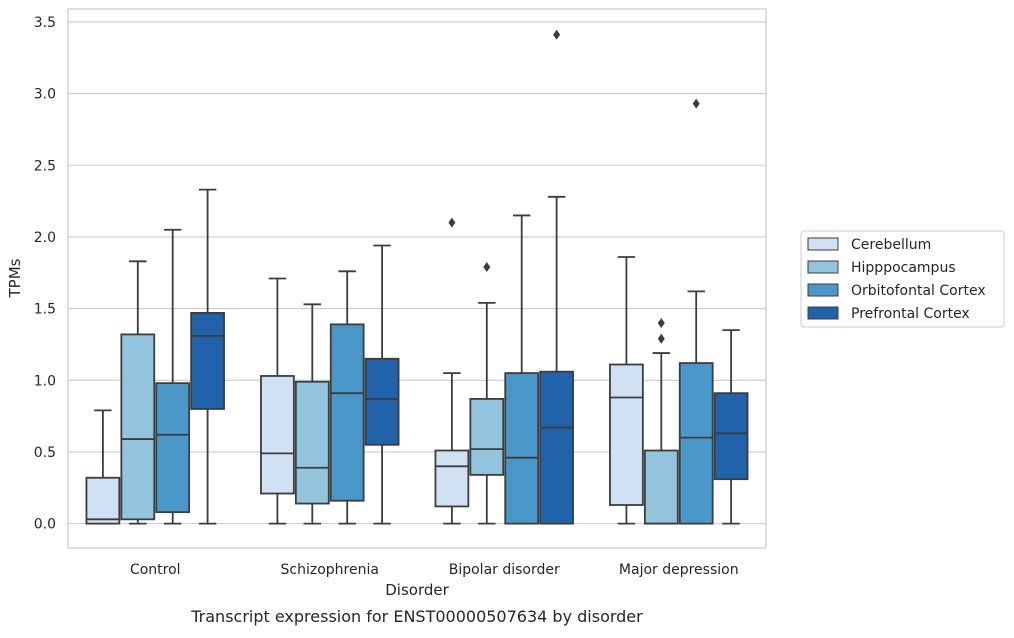 The height and width of the screenshot is (638, 1014). What do you see at coordinates (45, 23) in the screenshot?
I see `y-tick-label-7: 3.5` at bounding box center [45, 23].